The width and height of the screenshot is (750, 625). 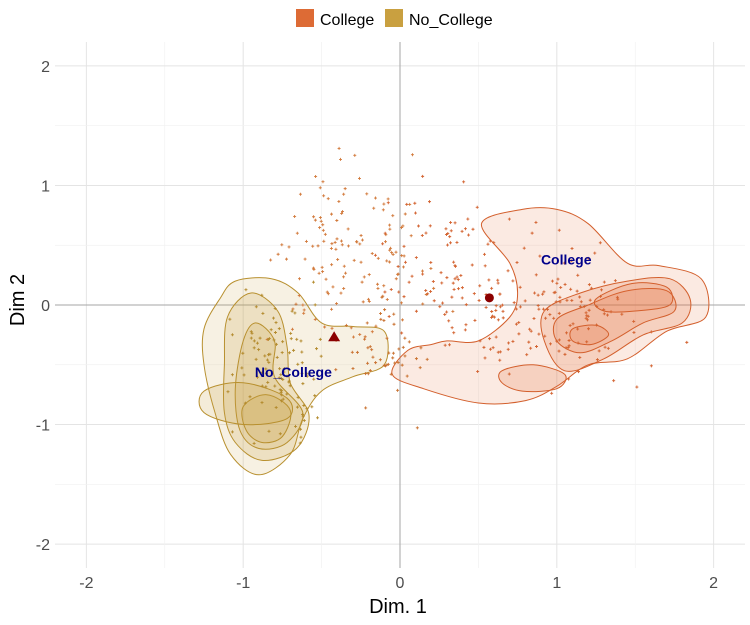 What do you see at coordinates (489, 298) in the screenshot?
I see `group-mean-college` at bounding box center [489, 298].